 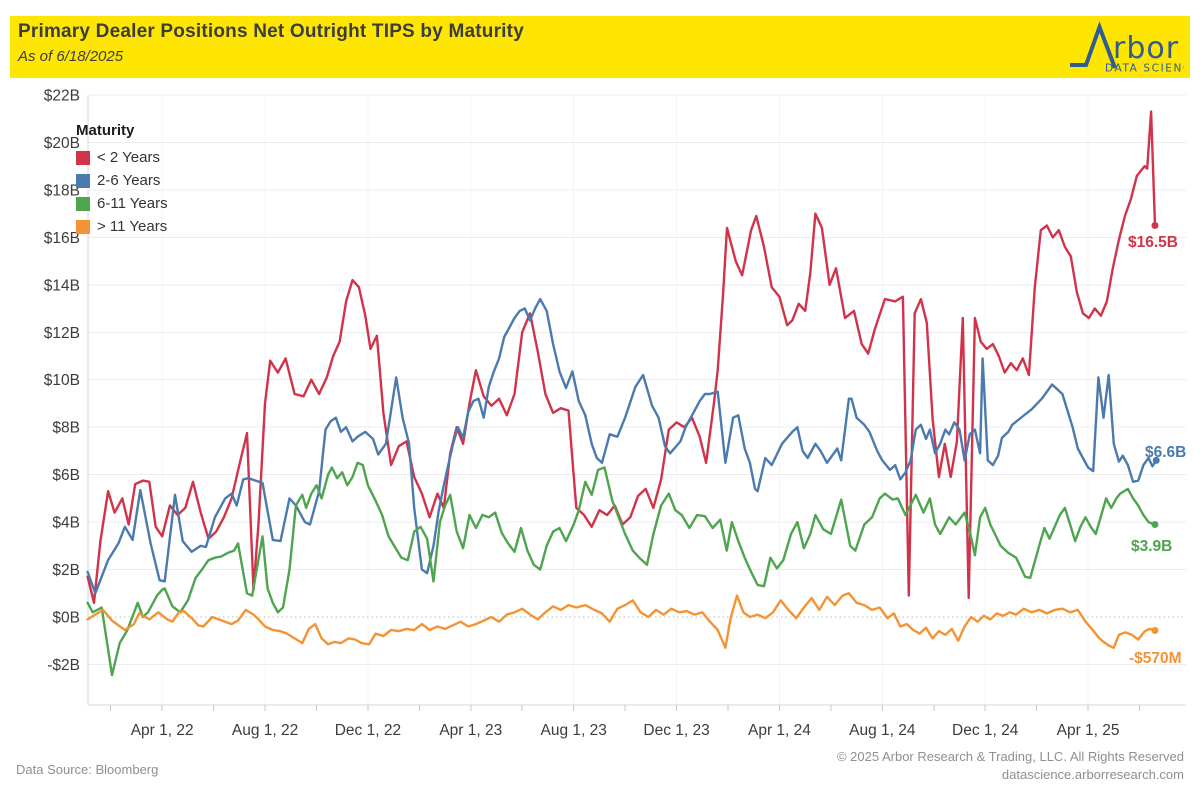 I want to click on x-axis-label: Dec 1, 24, so click(x=985, y=730).